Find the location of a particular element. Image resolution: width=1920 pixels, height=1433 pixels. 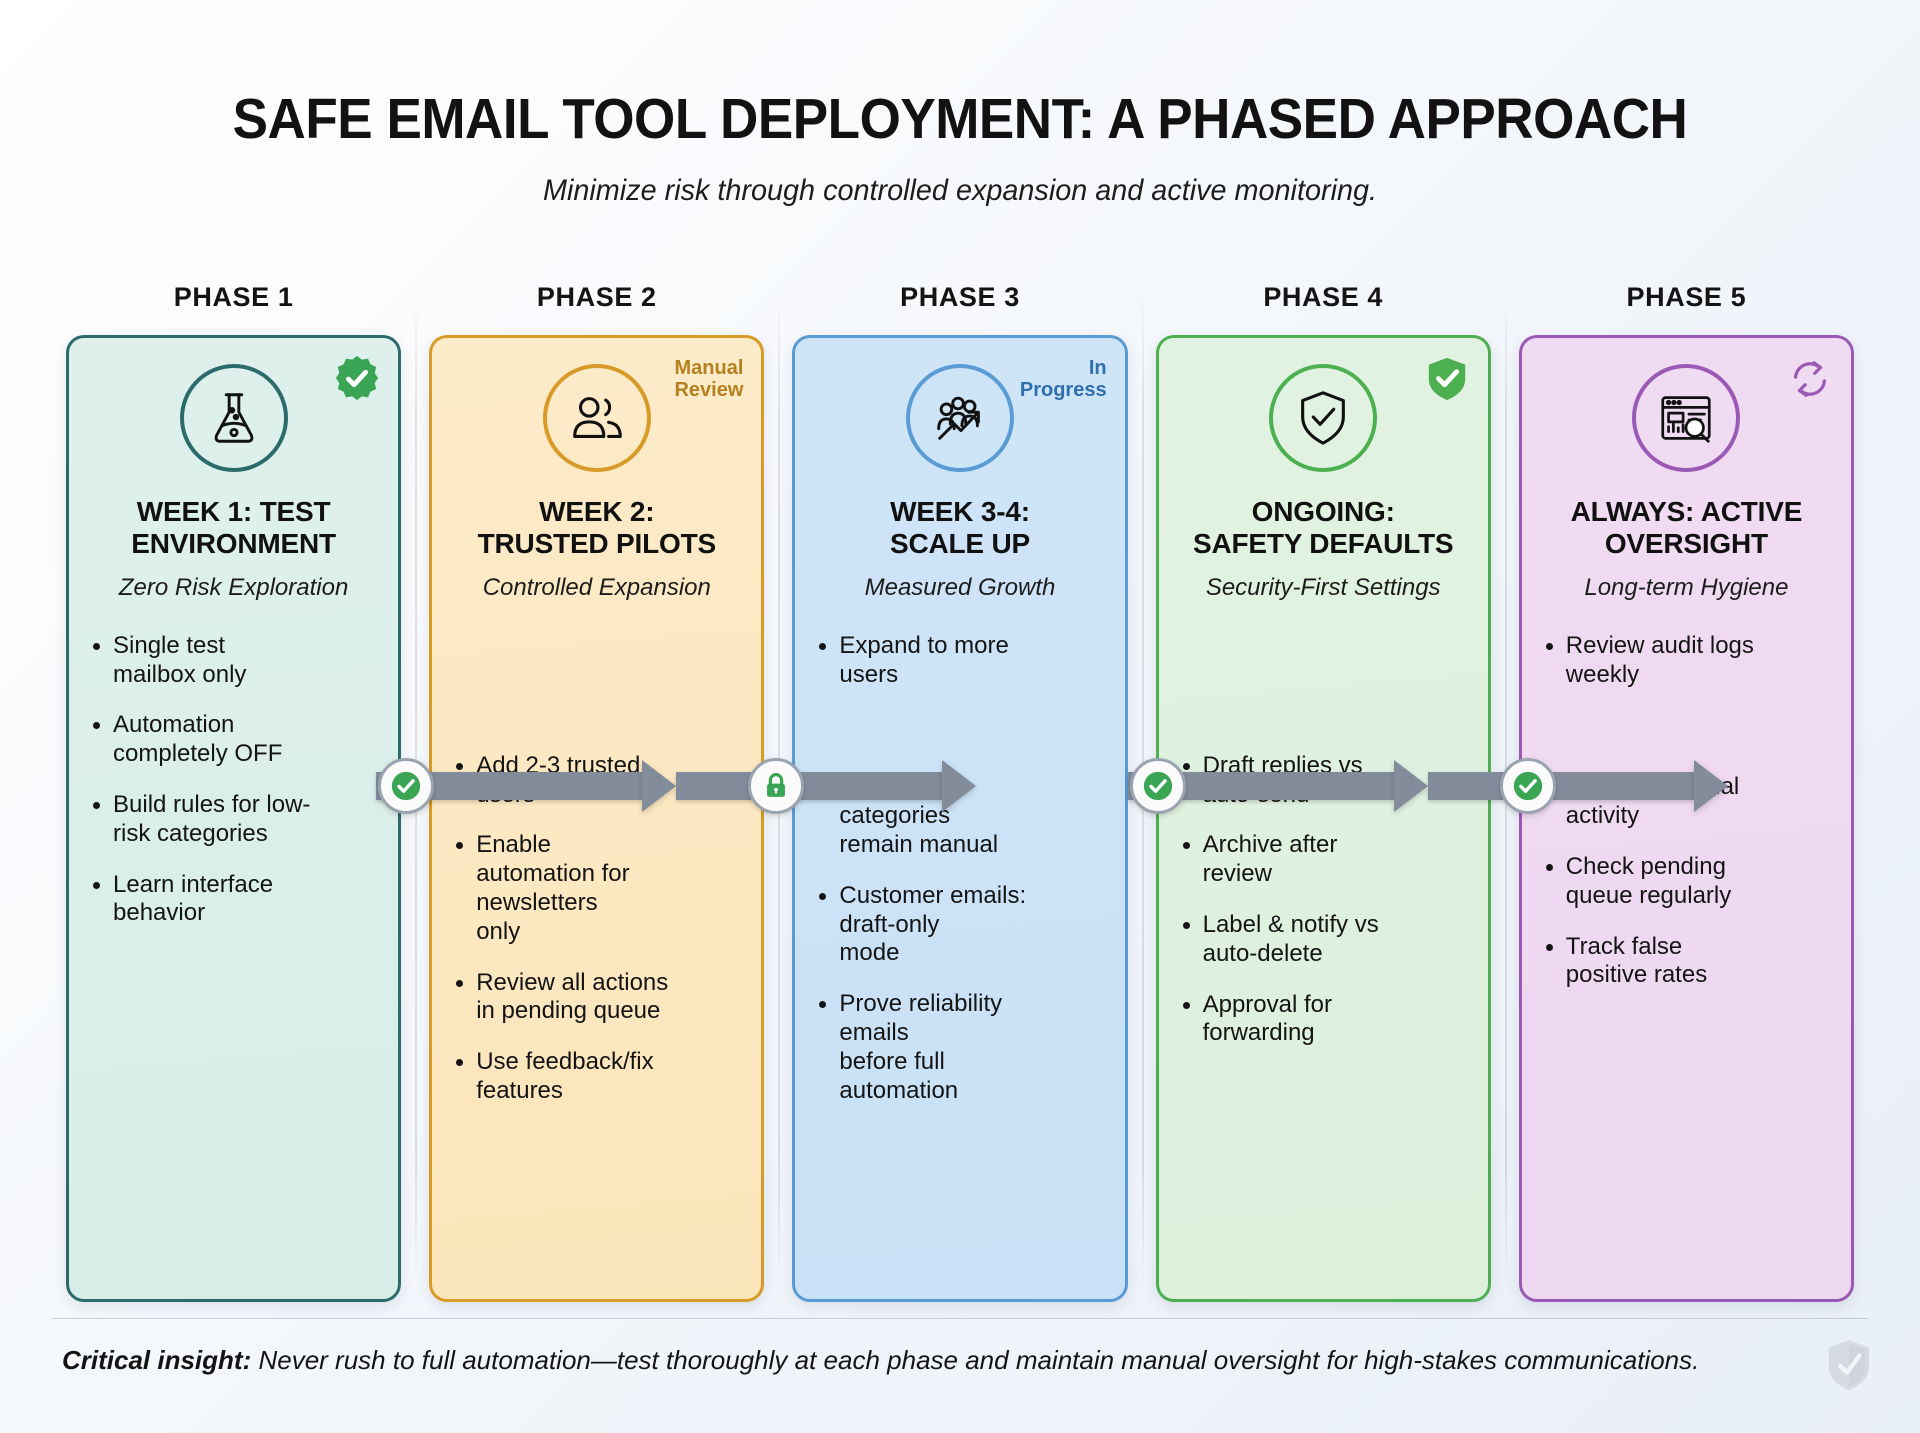

list-item: Automation completely OFF is located at coordinates (233, 740).